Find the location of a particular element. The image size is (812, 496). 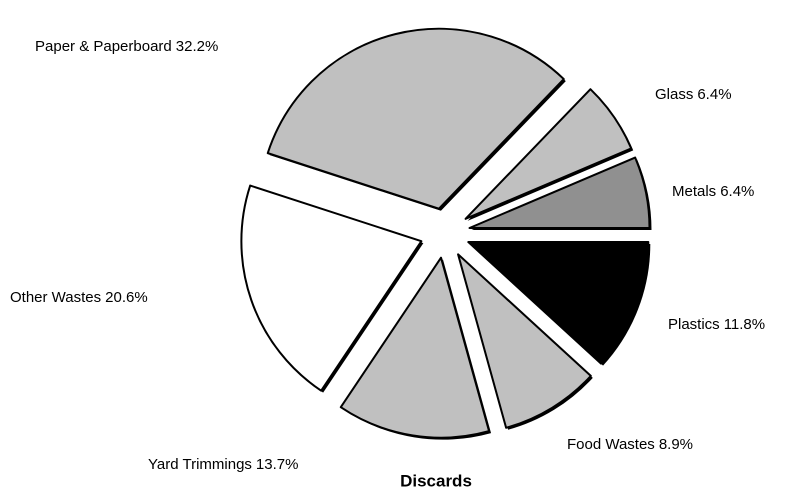

slice-label: Paper & Paperboard 32.2% is located at coordinates (126, 46).